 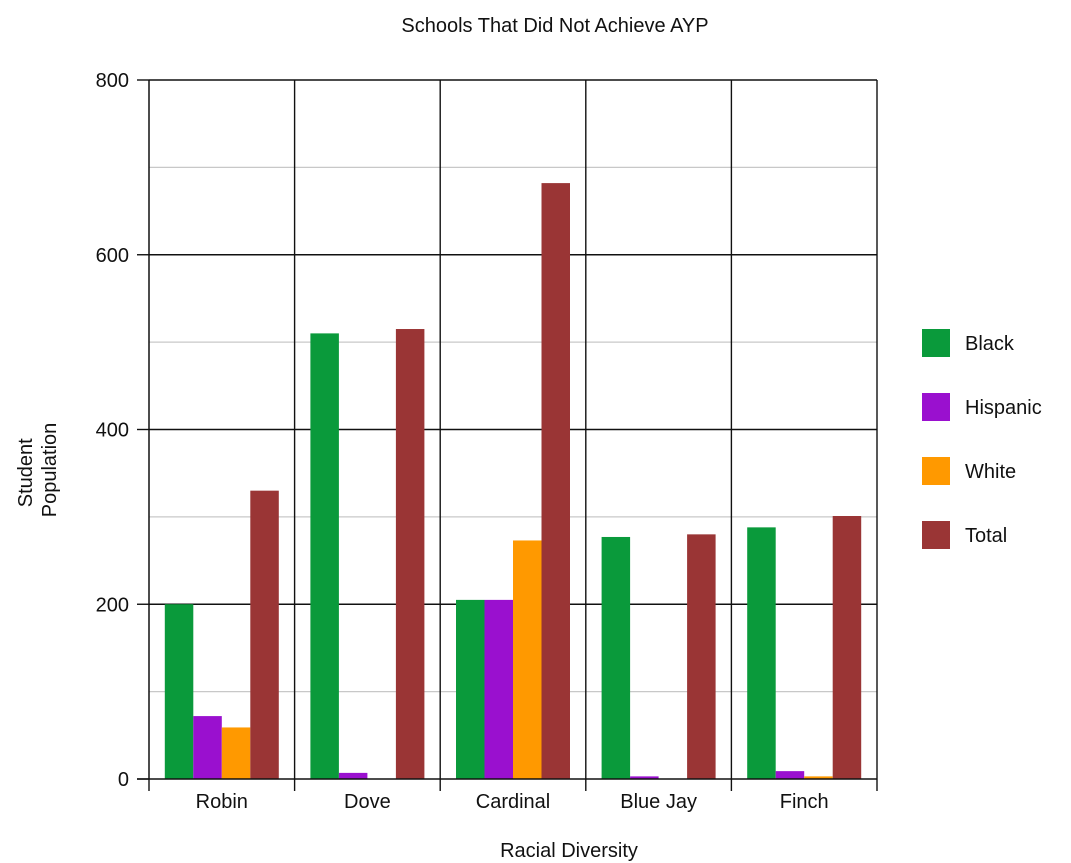 What do you see at coordinates (990, 344) in the screenshot?
I see `legend-label-black: Black` at bounding box center [990, 344].